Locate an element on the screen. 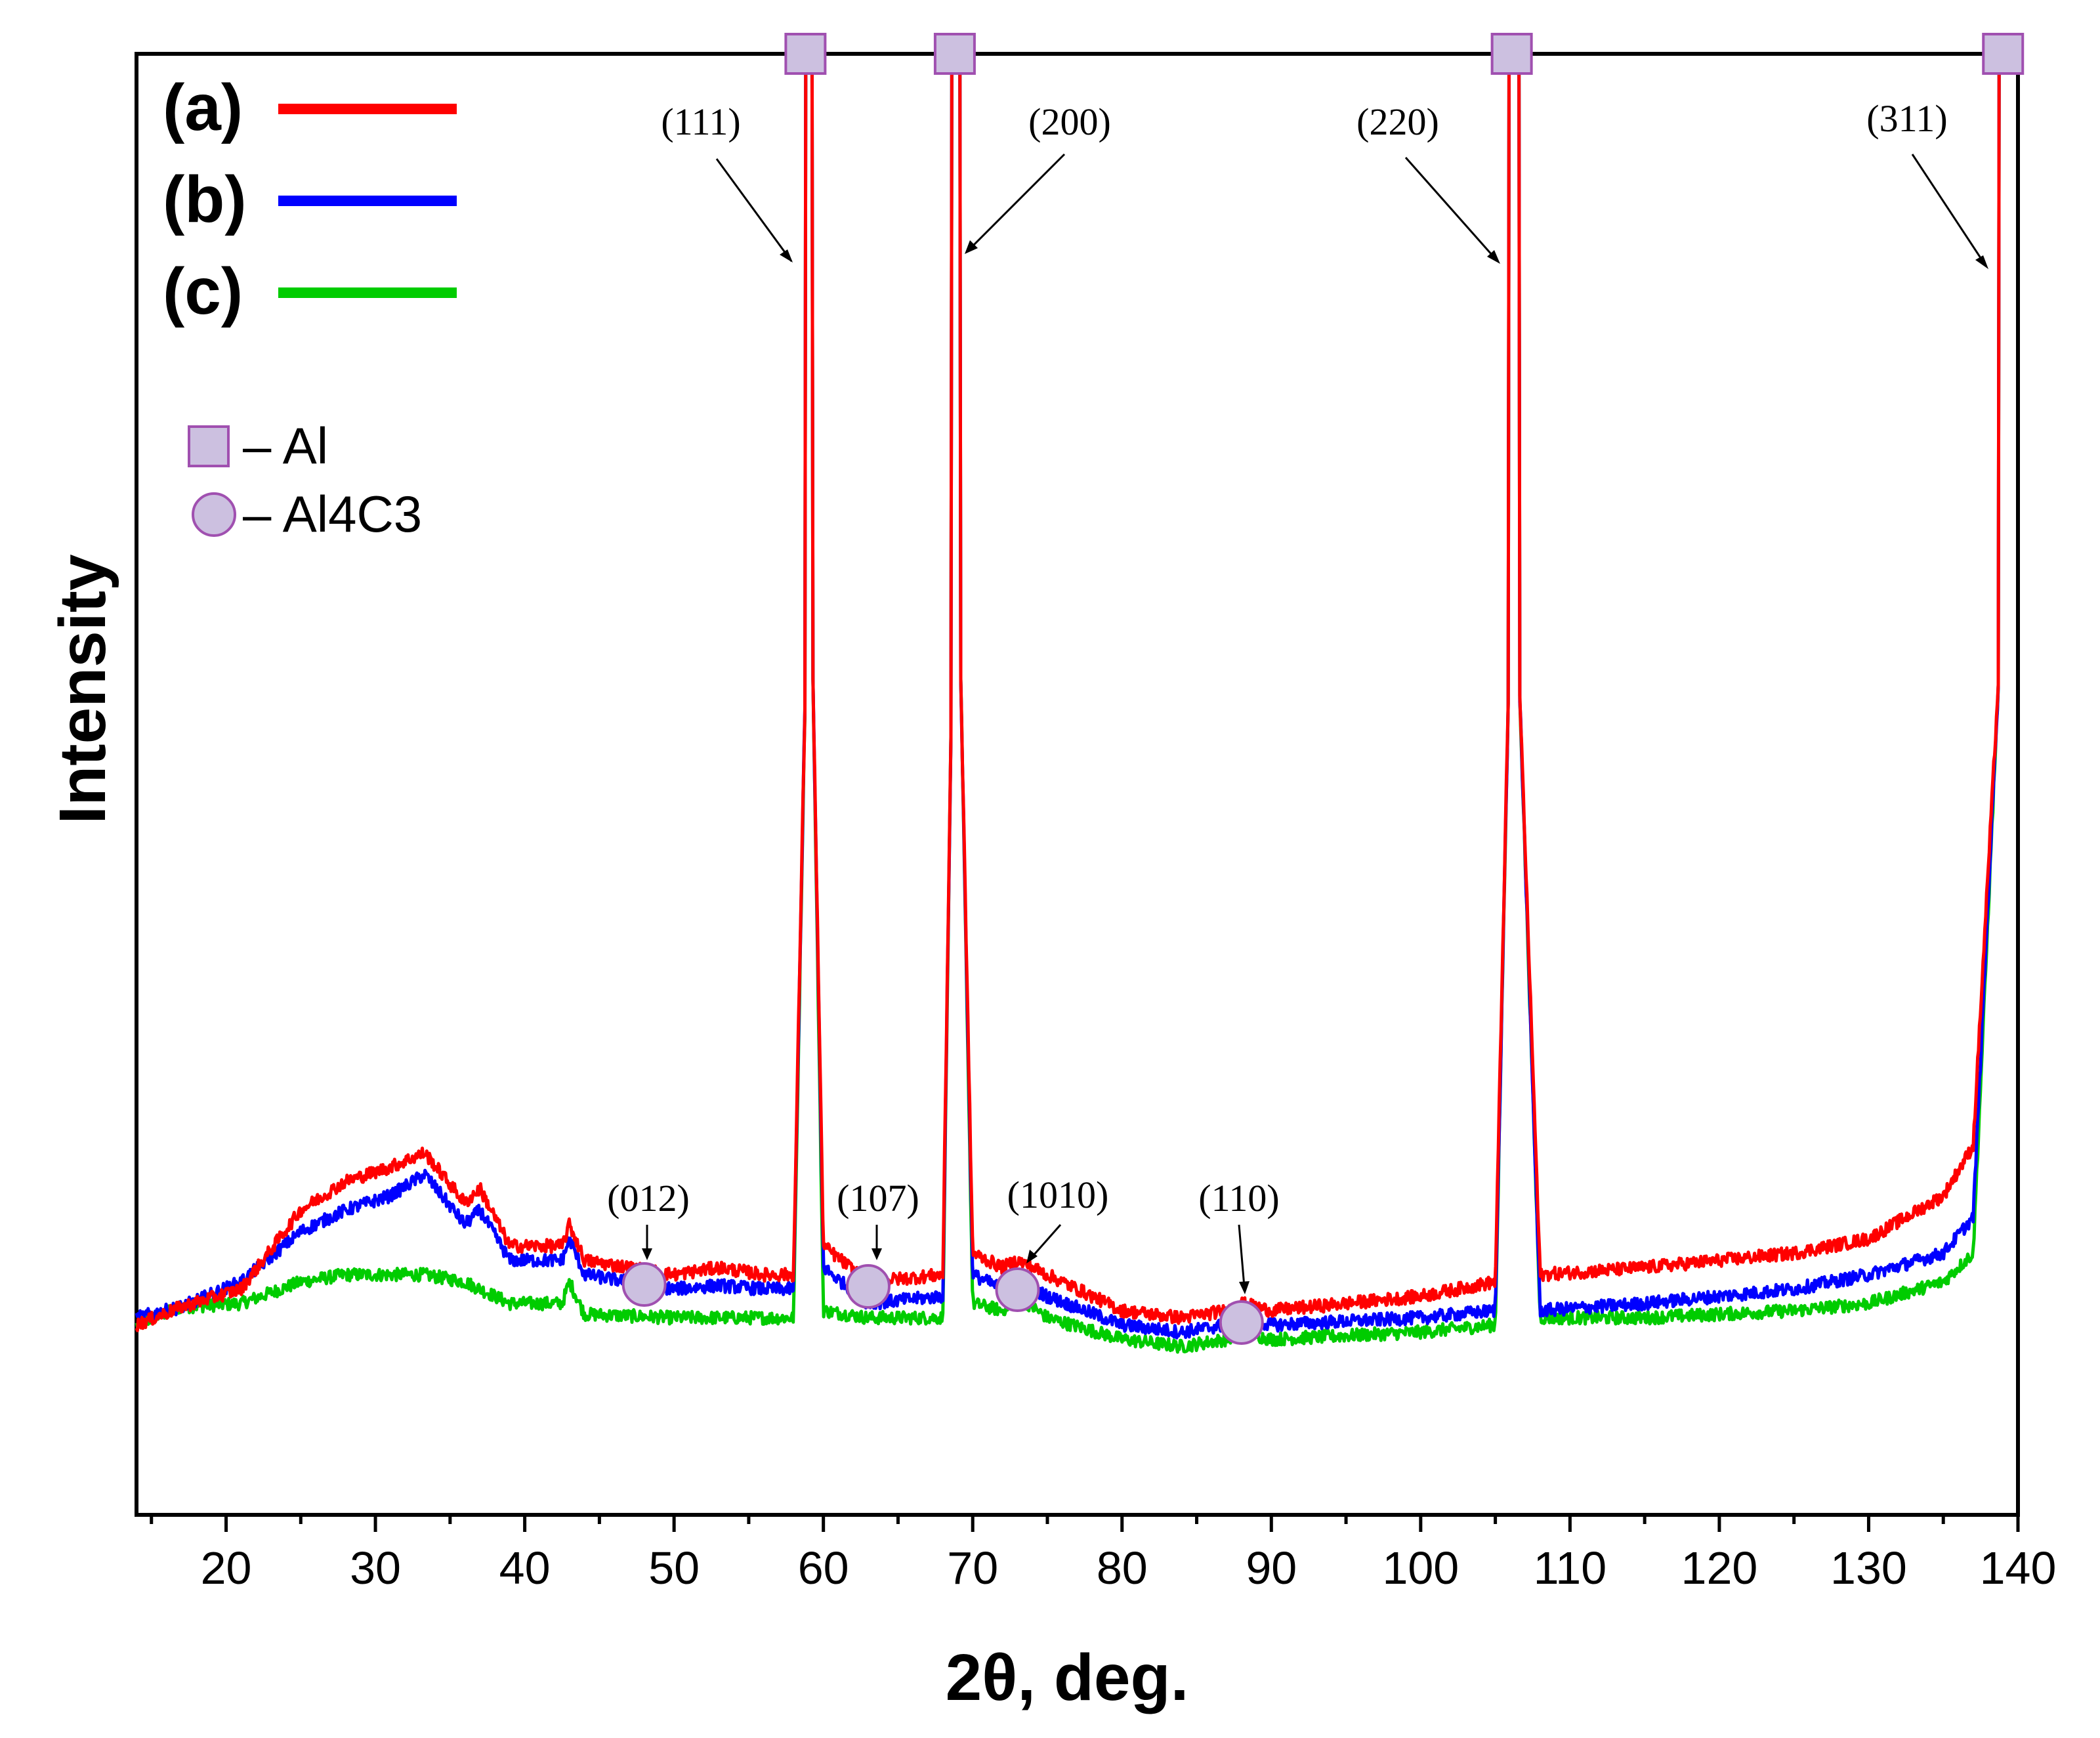 Image resolution: width=2100 pixels, height=1738 pixels. phase-legend-circle-icon is located at coordinates (214, 514).